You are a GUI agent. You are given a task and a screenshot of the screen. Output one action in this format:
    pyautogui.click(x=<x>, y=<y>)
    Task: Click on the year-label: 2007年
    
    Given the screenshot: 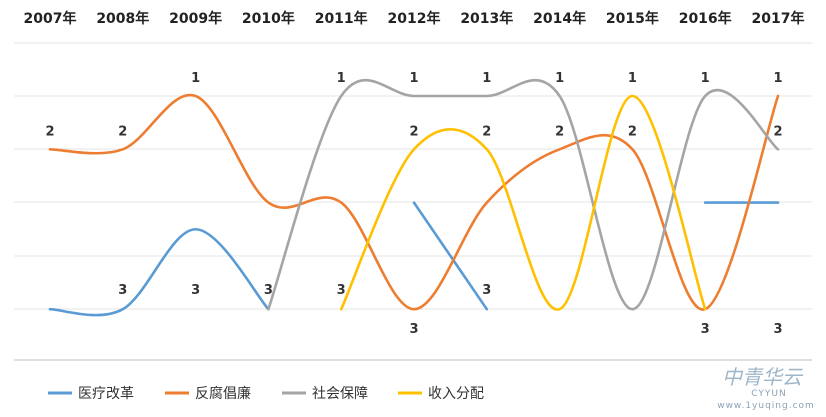 What is the action you would take?
    pyautogui.click(x=50, y=18)
    